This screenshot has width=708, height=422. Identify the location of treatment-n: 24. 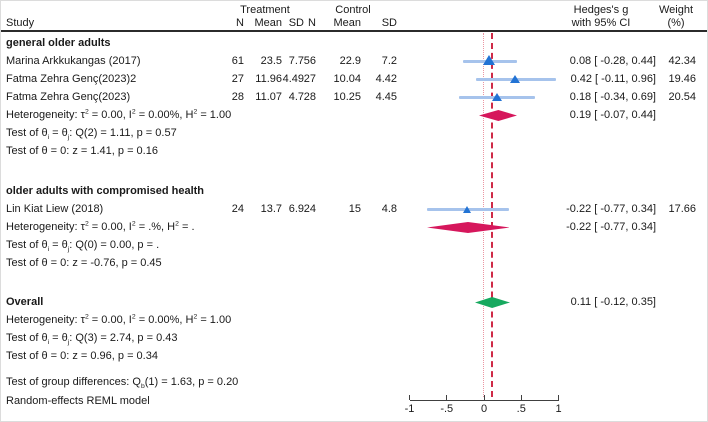
(237, 209).